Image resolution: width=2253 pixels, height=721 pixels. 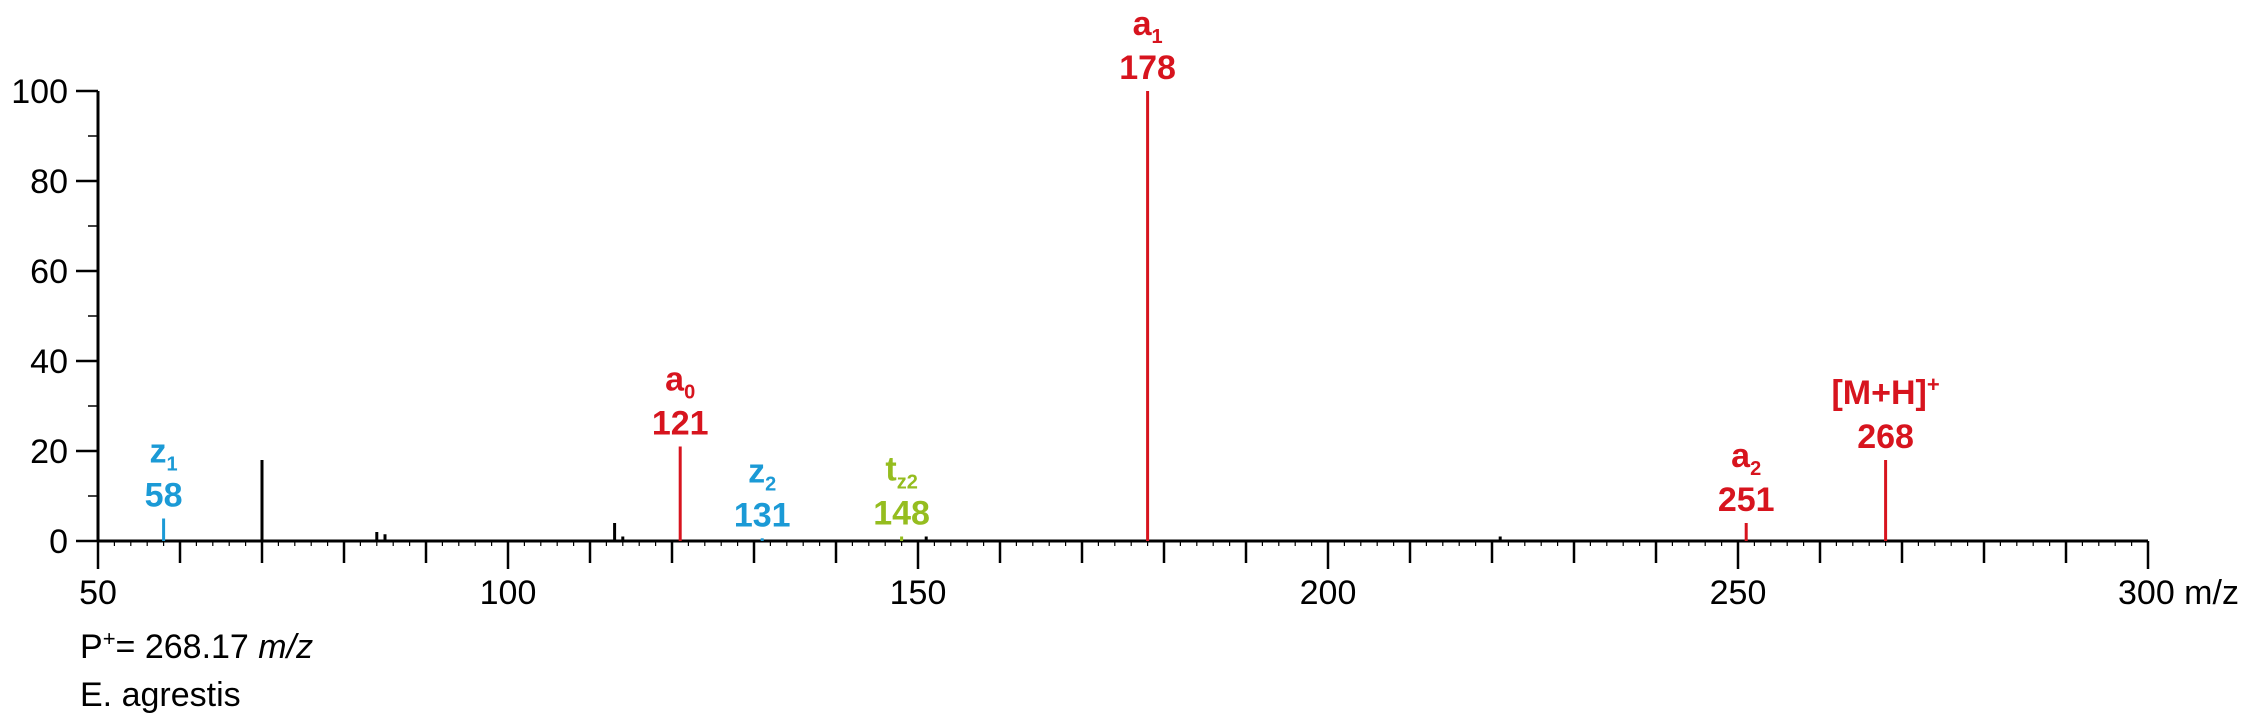 I want to click on peak-ion-label: tz2, so click(x=901, y=472).